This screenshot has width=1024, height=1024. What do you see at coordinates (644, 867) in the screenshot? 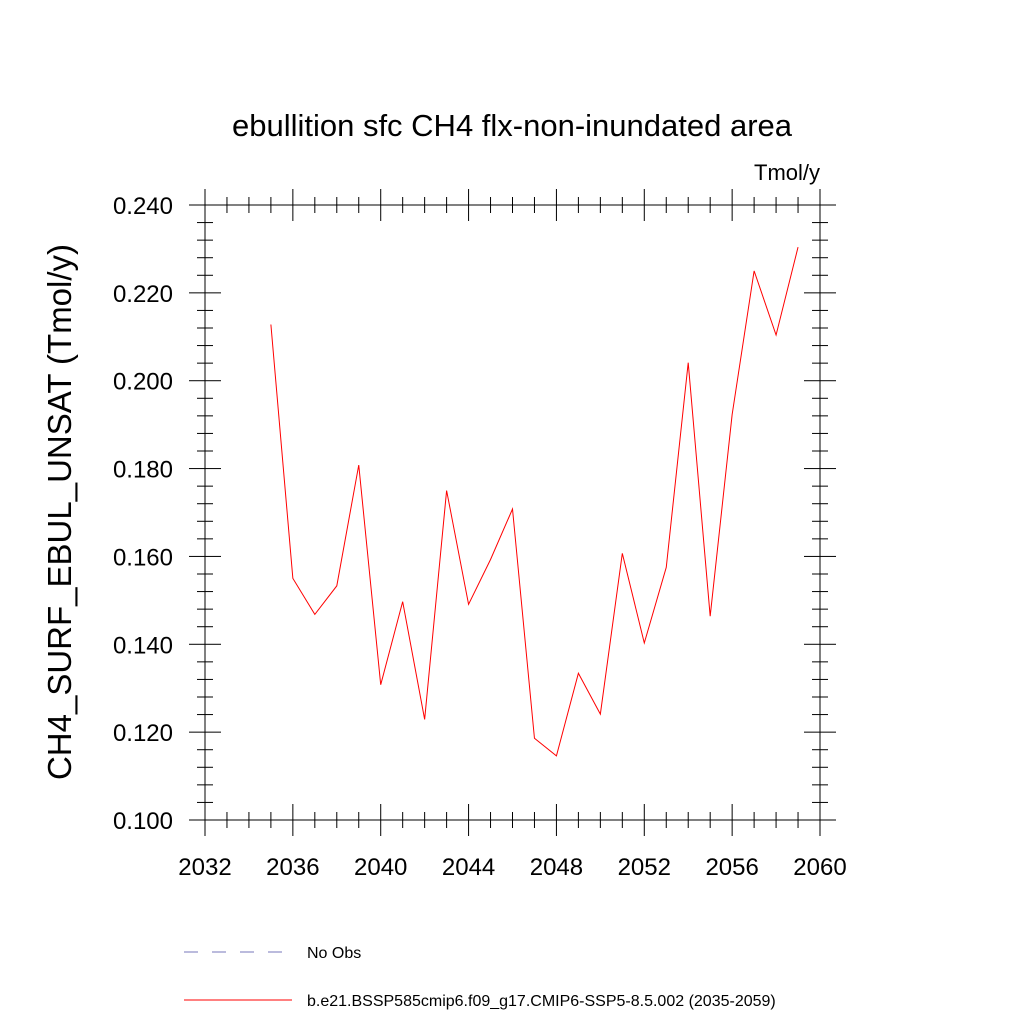
I see `x-tick-label: 2052` at bounding box center [644, 867].